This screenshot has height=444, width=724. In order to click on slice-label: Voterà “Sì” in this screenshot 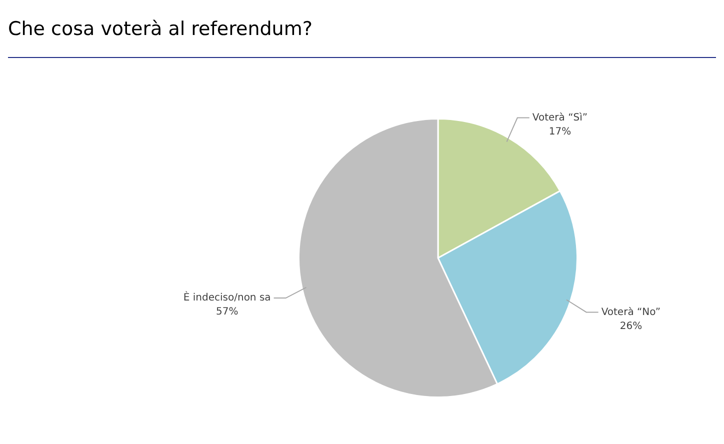, I will do `click(560, 118)`.